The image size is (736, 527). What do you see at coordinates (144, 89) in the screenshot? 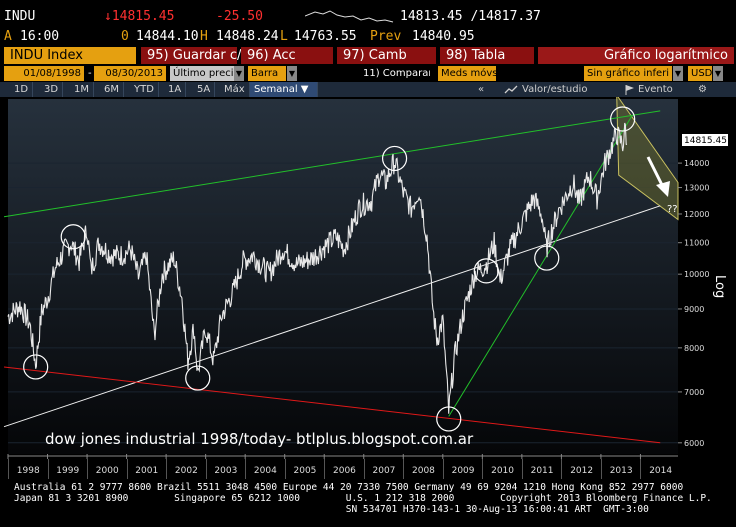
I see `tab-ytd: YTD` at bounding box center [144, 89].